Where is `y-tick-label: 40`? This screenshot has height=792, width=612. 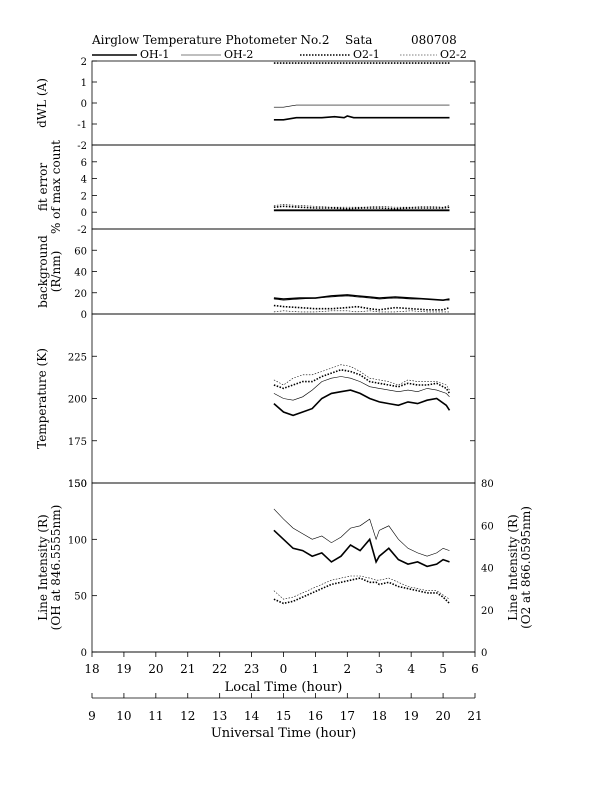
y-tick-label: 40 is located at coordinates (80, 273).